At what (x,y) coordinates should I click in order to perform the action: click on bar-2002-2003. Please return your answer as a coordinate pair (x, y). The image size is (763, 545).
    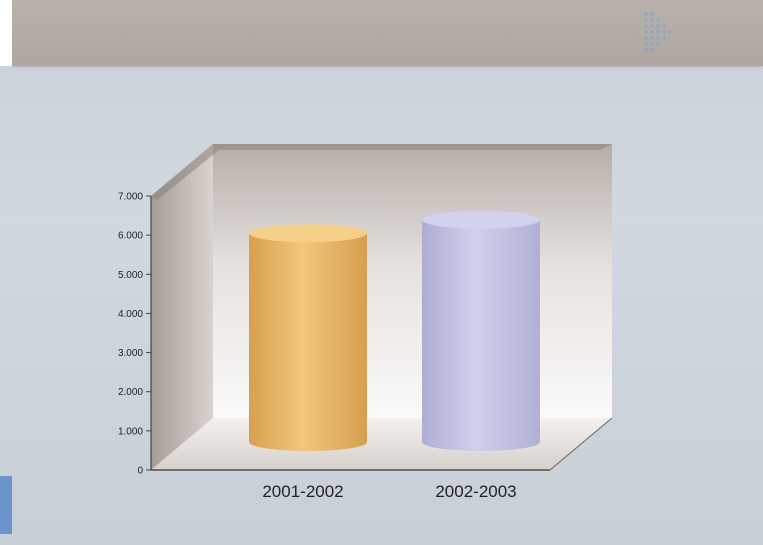
    Looking at the image, I should click on (481, 330).